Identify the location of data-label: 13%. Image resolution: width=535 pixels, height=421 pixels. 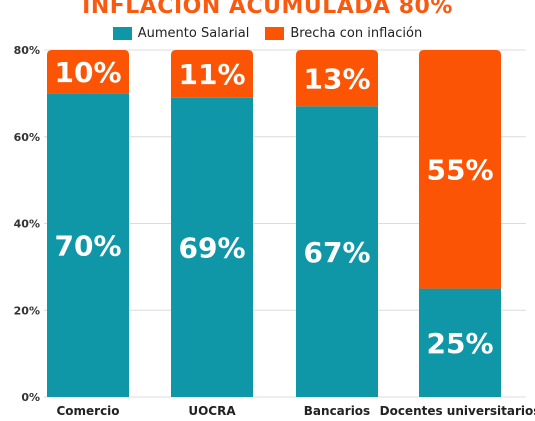
(336, 78).